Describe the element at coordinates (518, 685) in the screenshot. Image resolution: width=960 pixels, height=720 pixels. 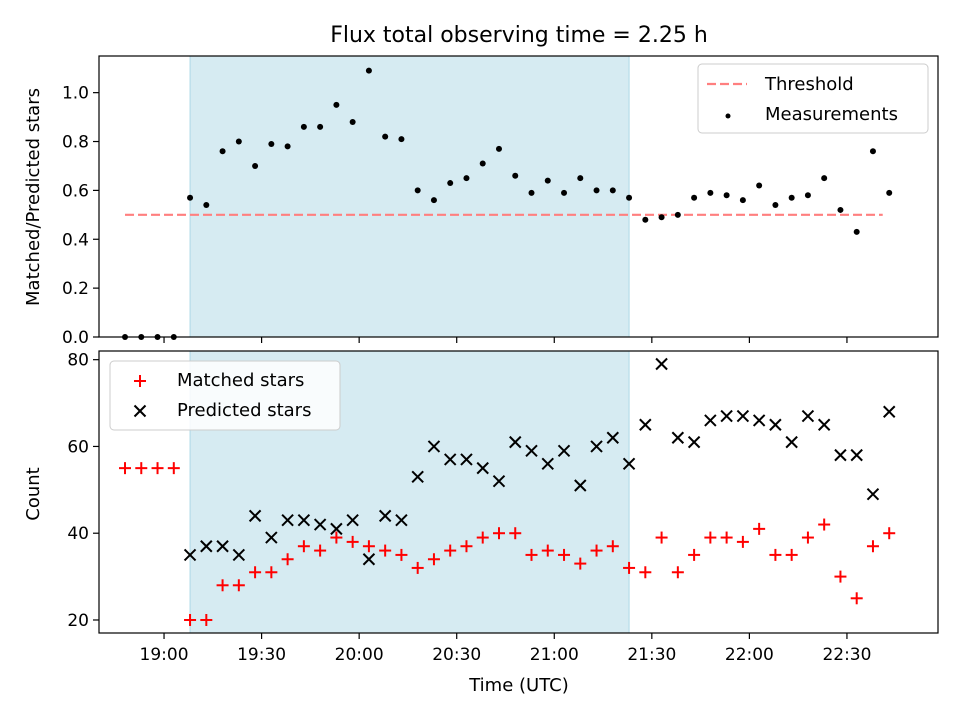
I see `x-axis-label: Time (UTC)` at that location.